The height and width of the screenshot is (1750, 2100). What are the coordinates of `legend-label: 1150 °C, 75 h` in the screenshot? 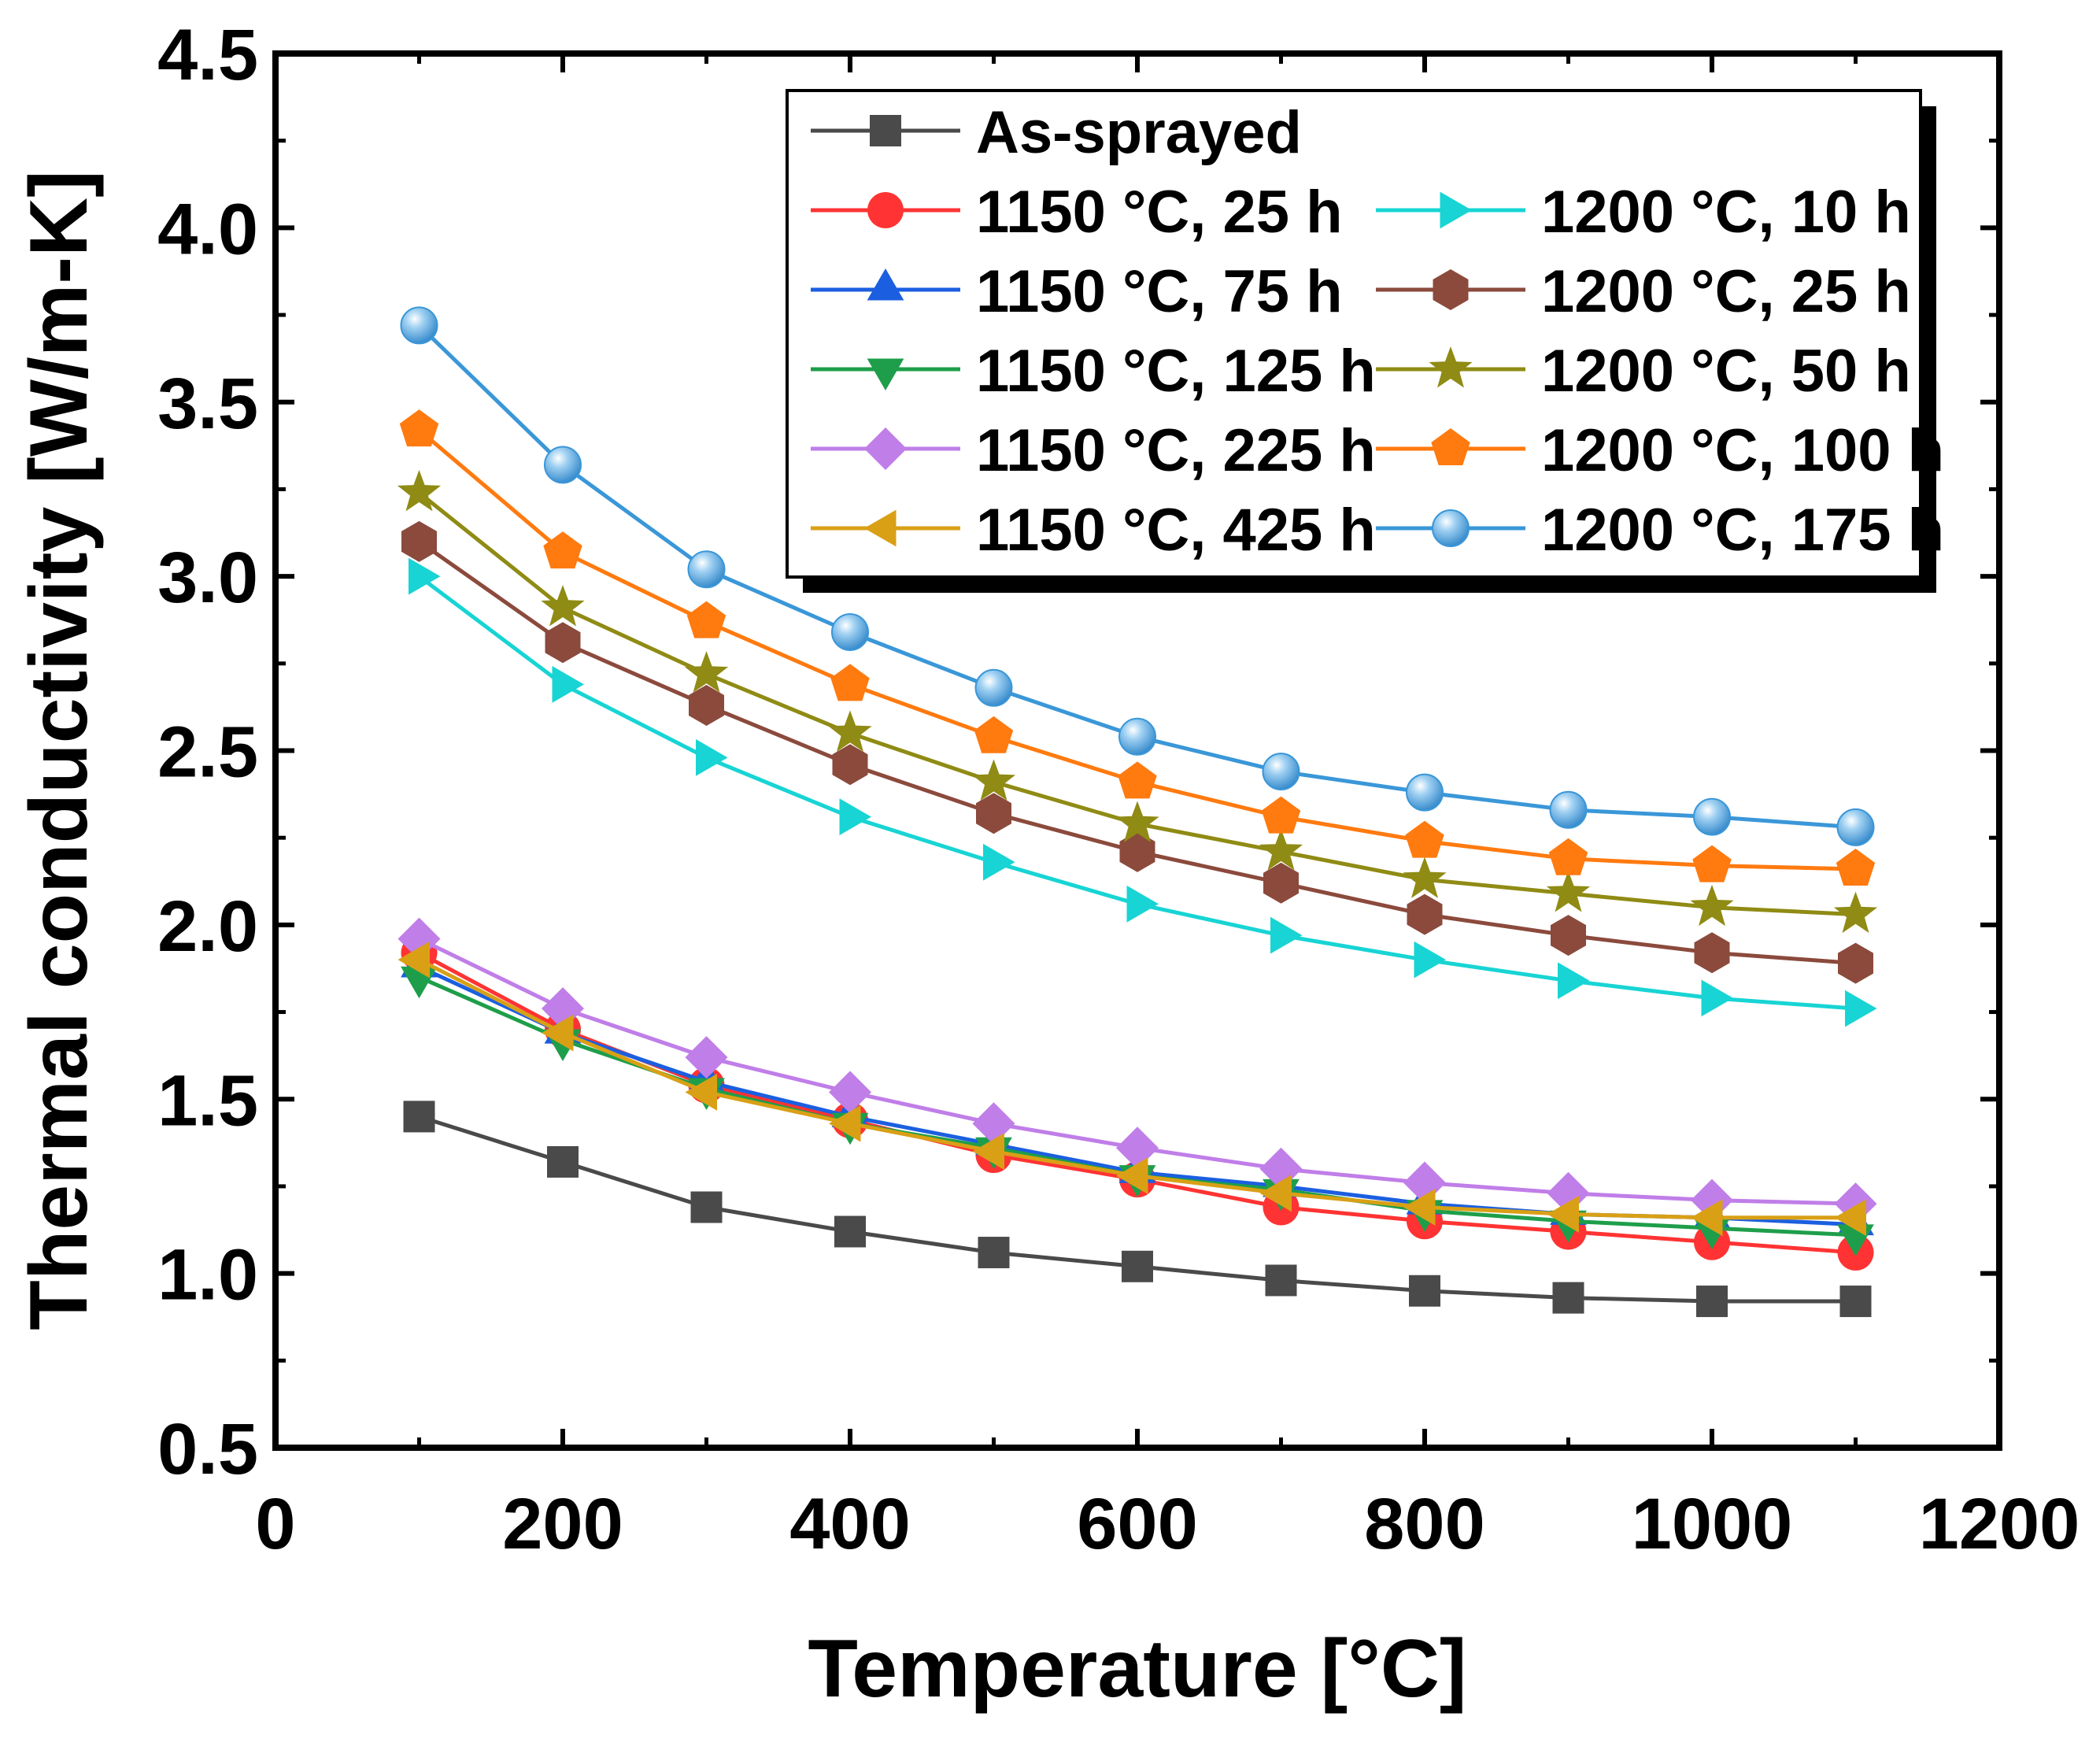 It's located at (1159, 291).